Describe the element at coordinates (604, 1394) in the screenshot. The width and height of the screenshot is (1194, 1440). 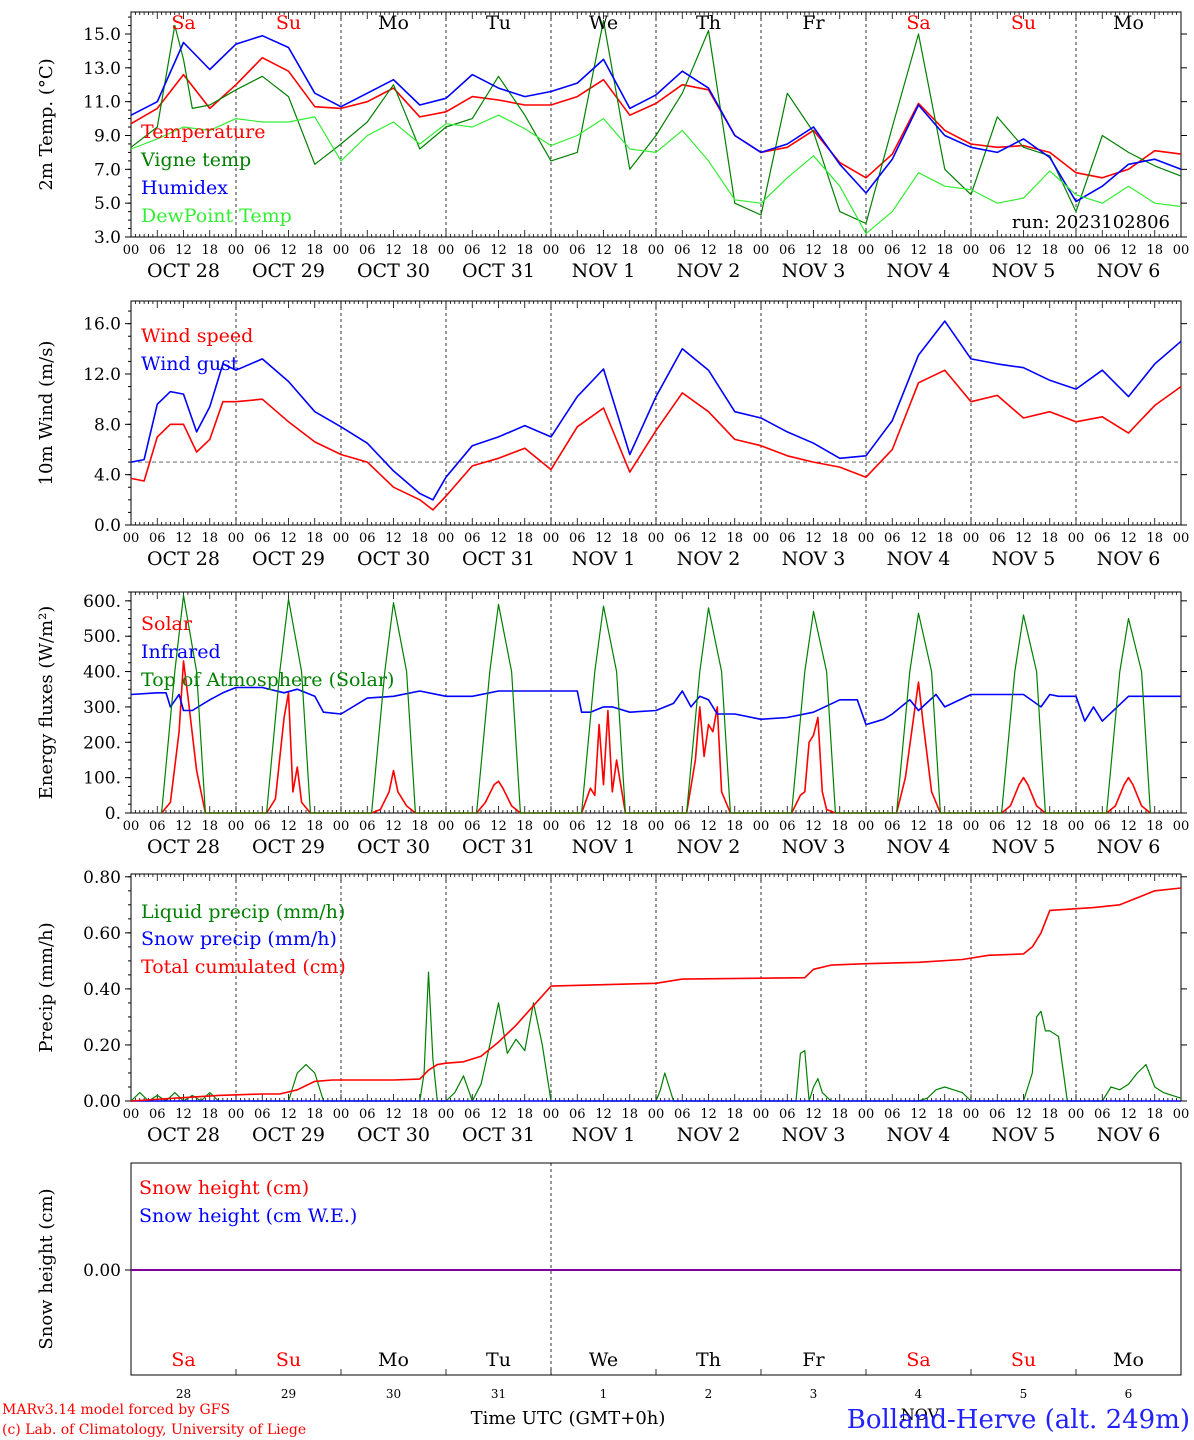
I see `day-number-label: 1` at that location.